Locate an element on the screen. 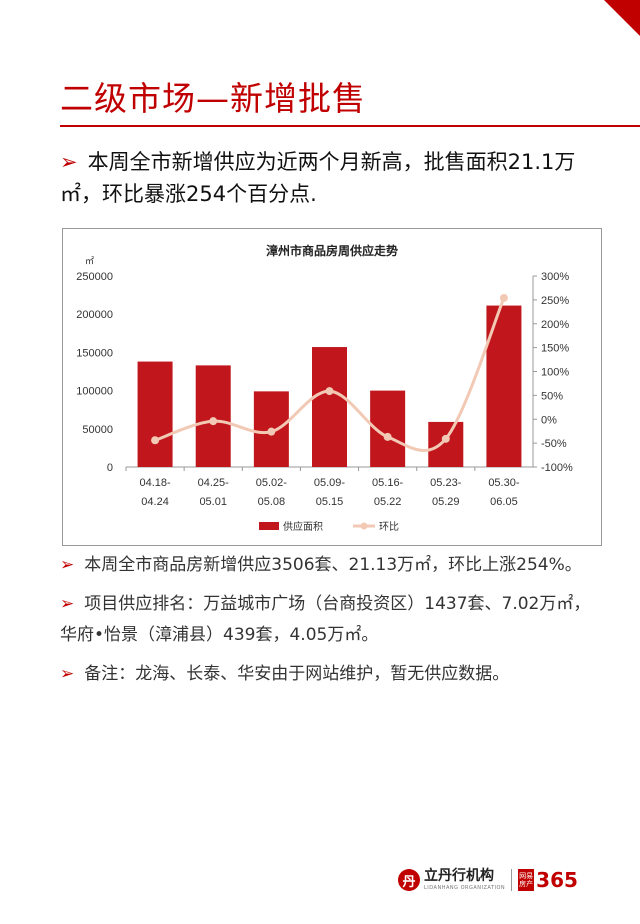 This screenshot has height=924, width=640. corner-decoration is located at coordinates (622, 18).